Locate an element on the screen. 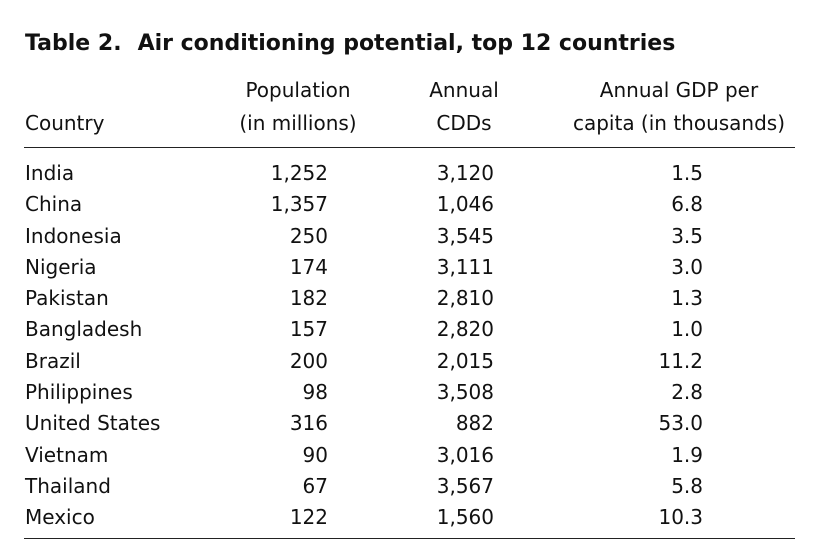 Image resolution: width=832 pixels, height=554 pixels. cell-country: Nigeria is located at coordinates (61, 266).